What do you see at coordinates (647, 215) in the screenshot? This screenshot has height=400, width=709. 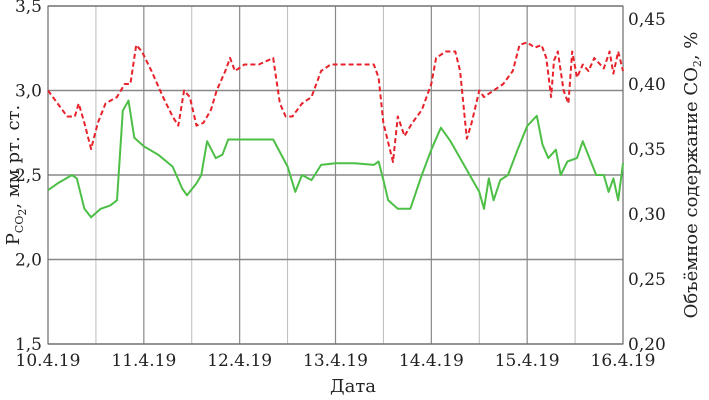 I see `right-tick-label: 0,30` at bounding box center [647, 215].